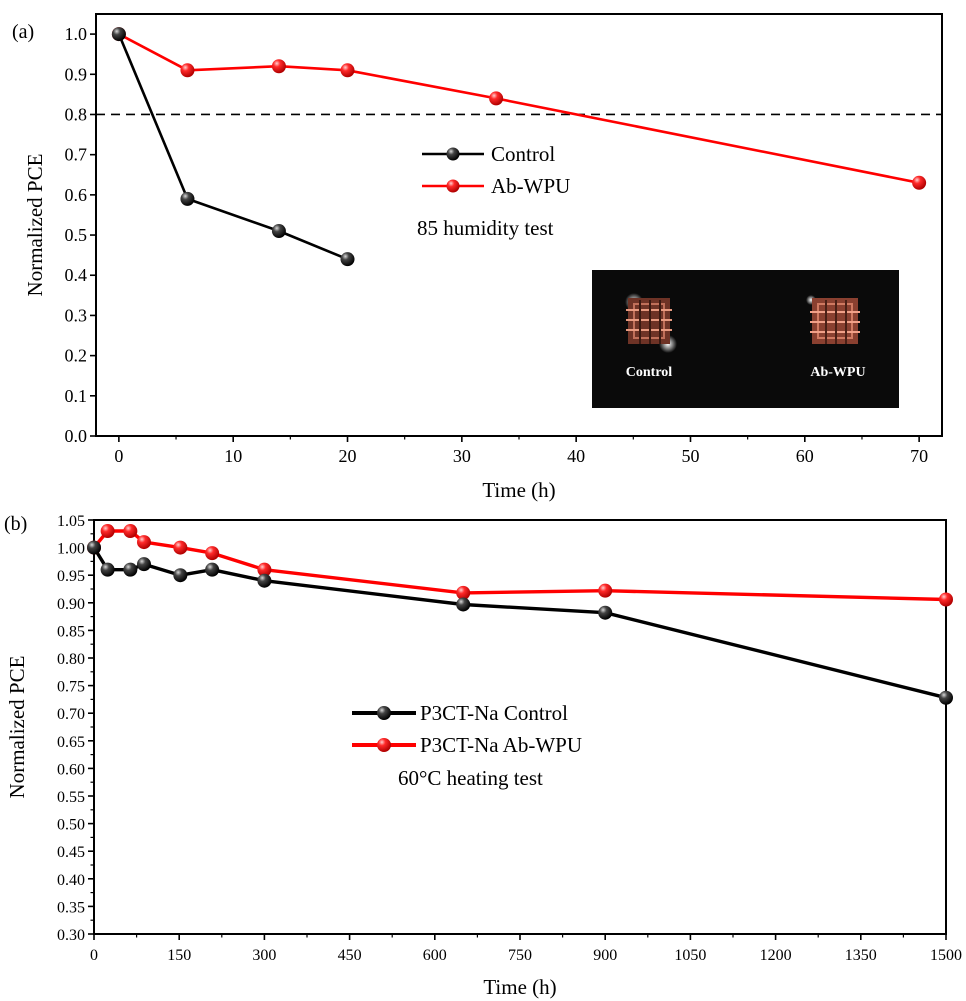 This screenshot has height=1001, width=966. What do you see at coordinates (496, 170) in the screenshot?
I see `panel-a-legend: Control Ab-WPU` at bounding box center [496, 170].